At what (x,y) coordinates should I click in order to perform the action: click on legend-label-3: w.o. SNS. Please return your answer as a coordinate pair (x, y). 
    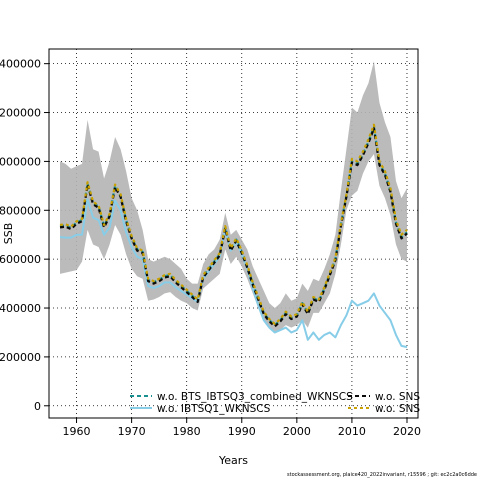
    Looking at the image, I should click on (397, 397).